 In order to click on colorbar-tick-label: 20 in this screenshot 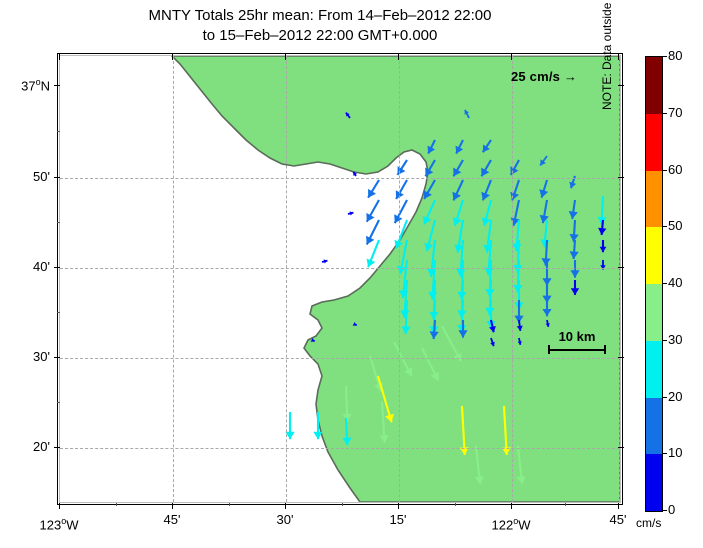, I will do `click(675, 396)`.